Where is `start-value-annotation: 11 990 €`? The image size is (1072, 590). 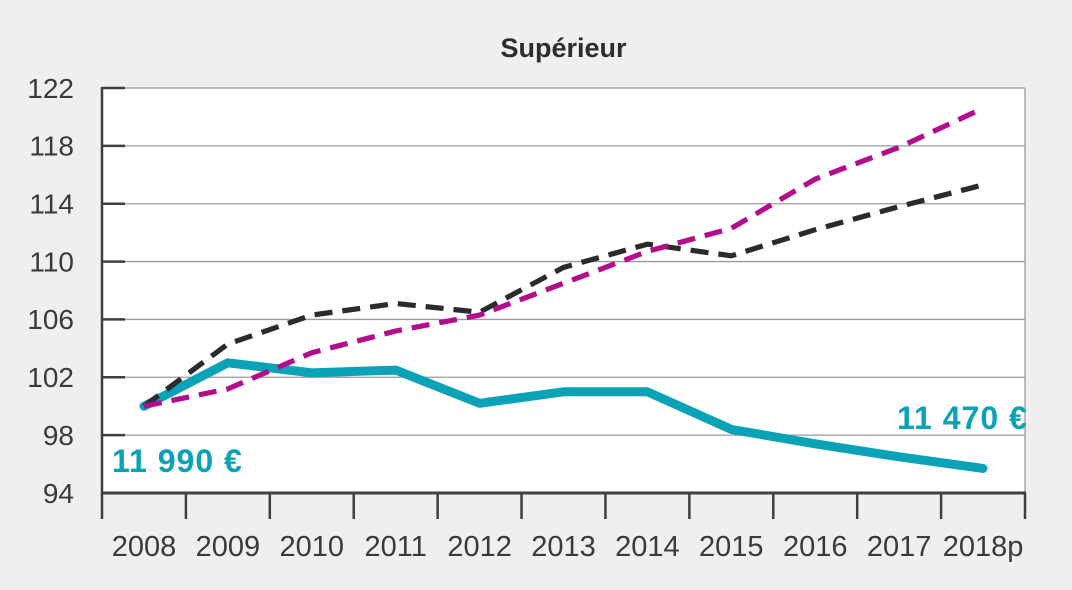 start-value-annotation: 11 990 € is located at coordinates (177, 461).